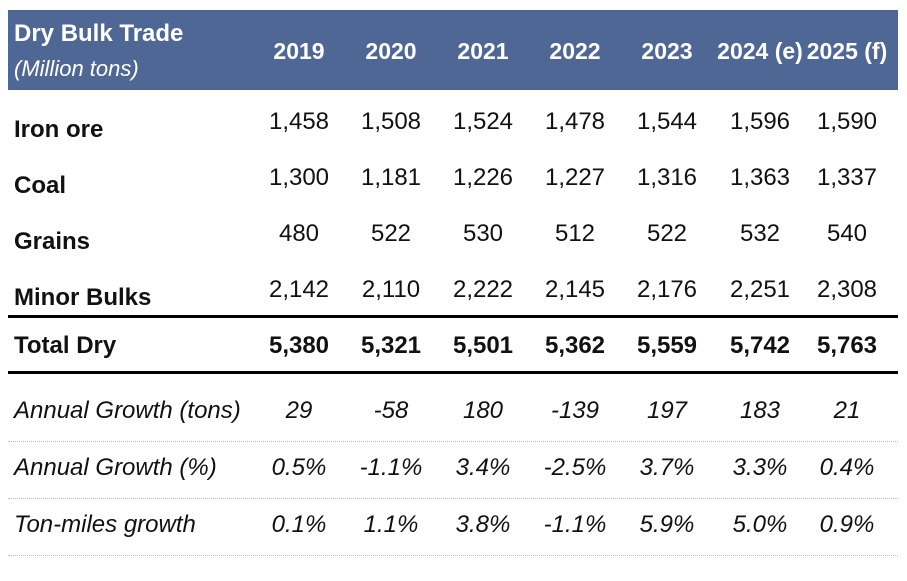 The image size is (907, 581). I want to click on year-header: 2020, so click(391, 51).